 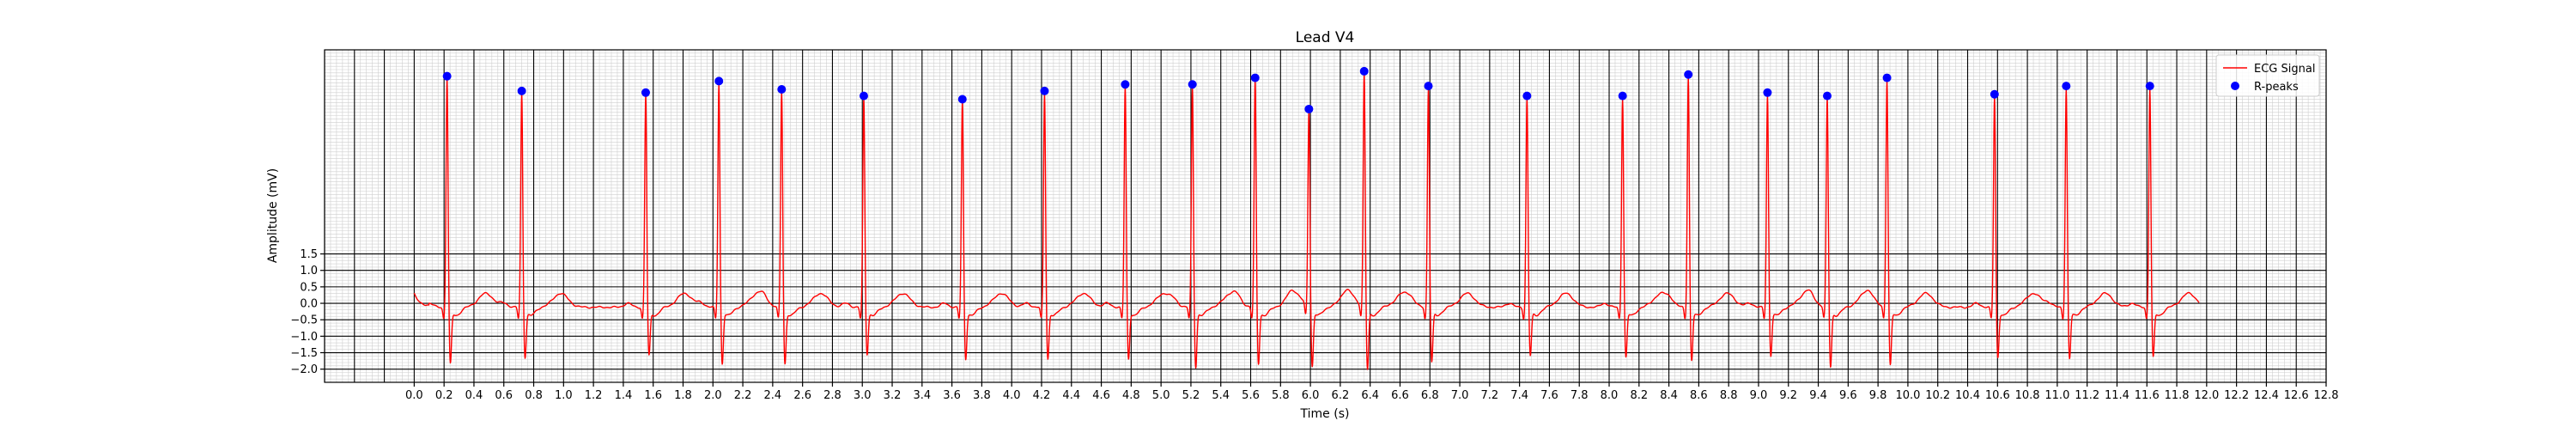 I want to click on x-tick-label: 7.6, so click(x=1549, y=395).